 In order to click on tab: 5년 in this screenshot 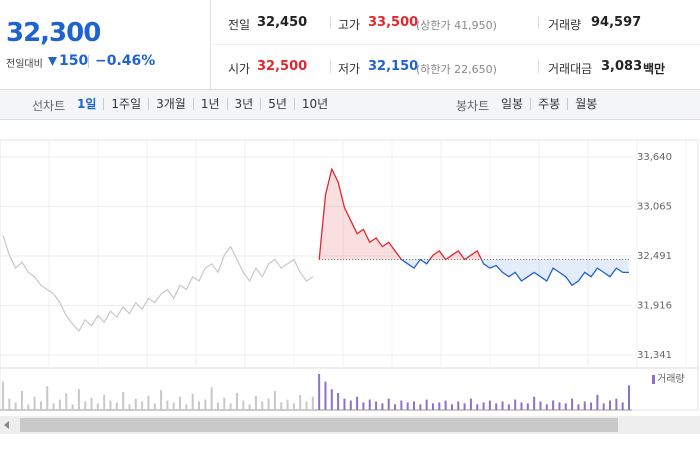, I will do `click(277, 104)`.